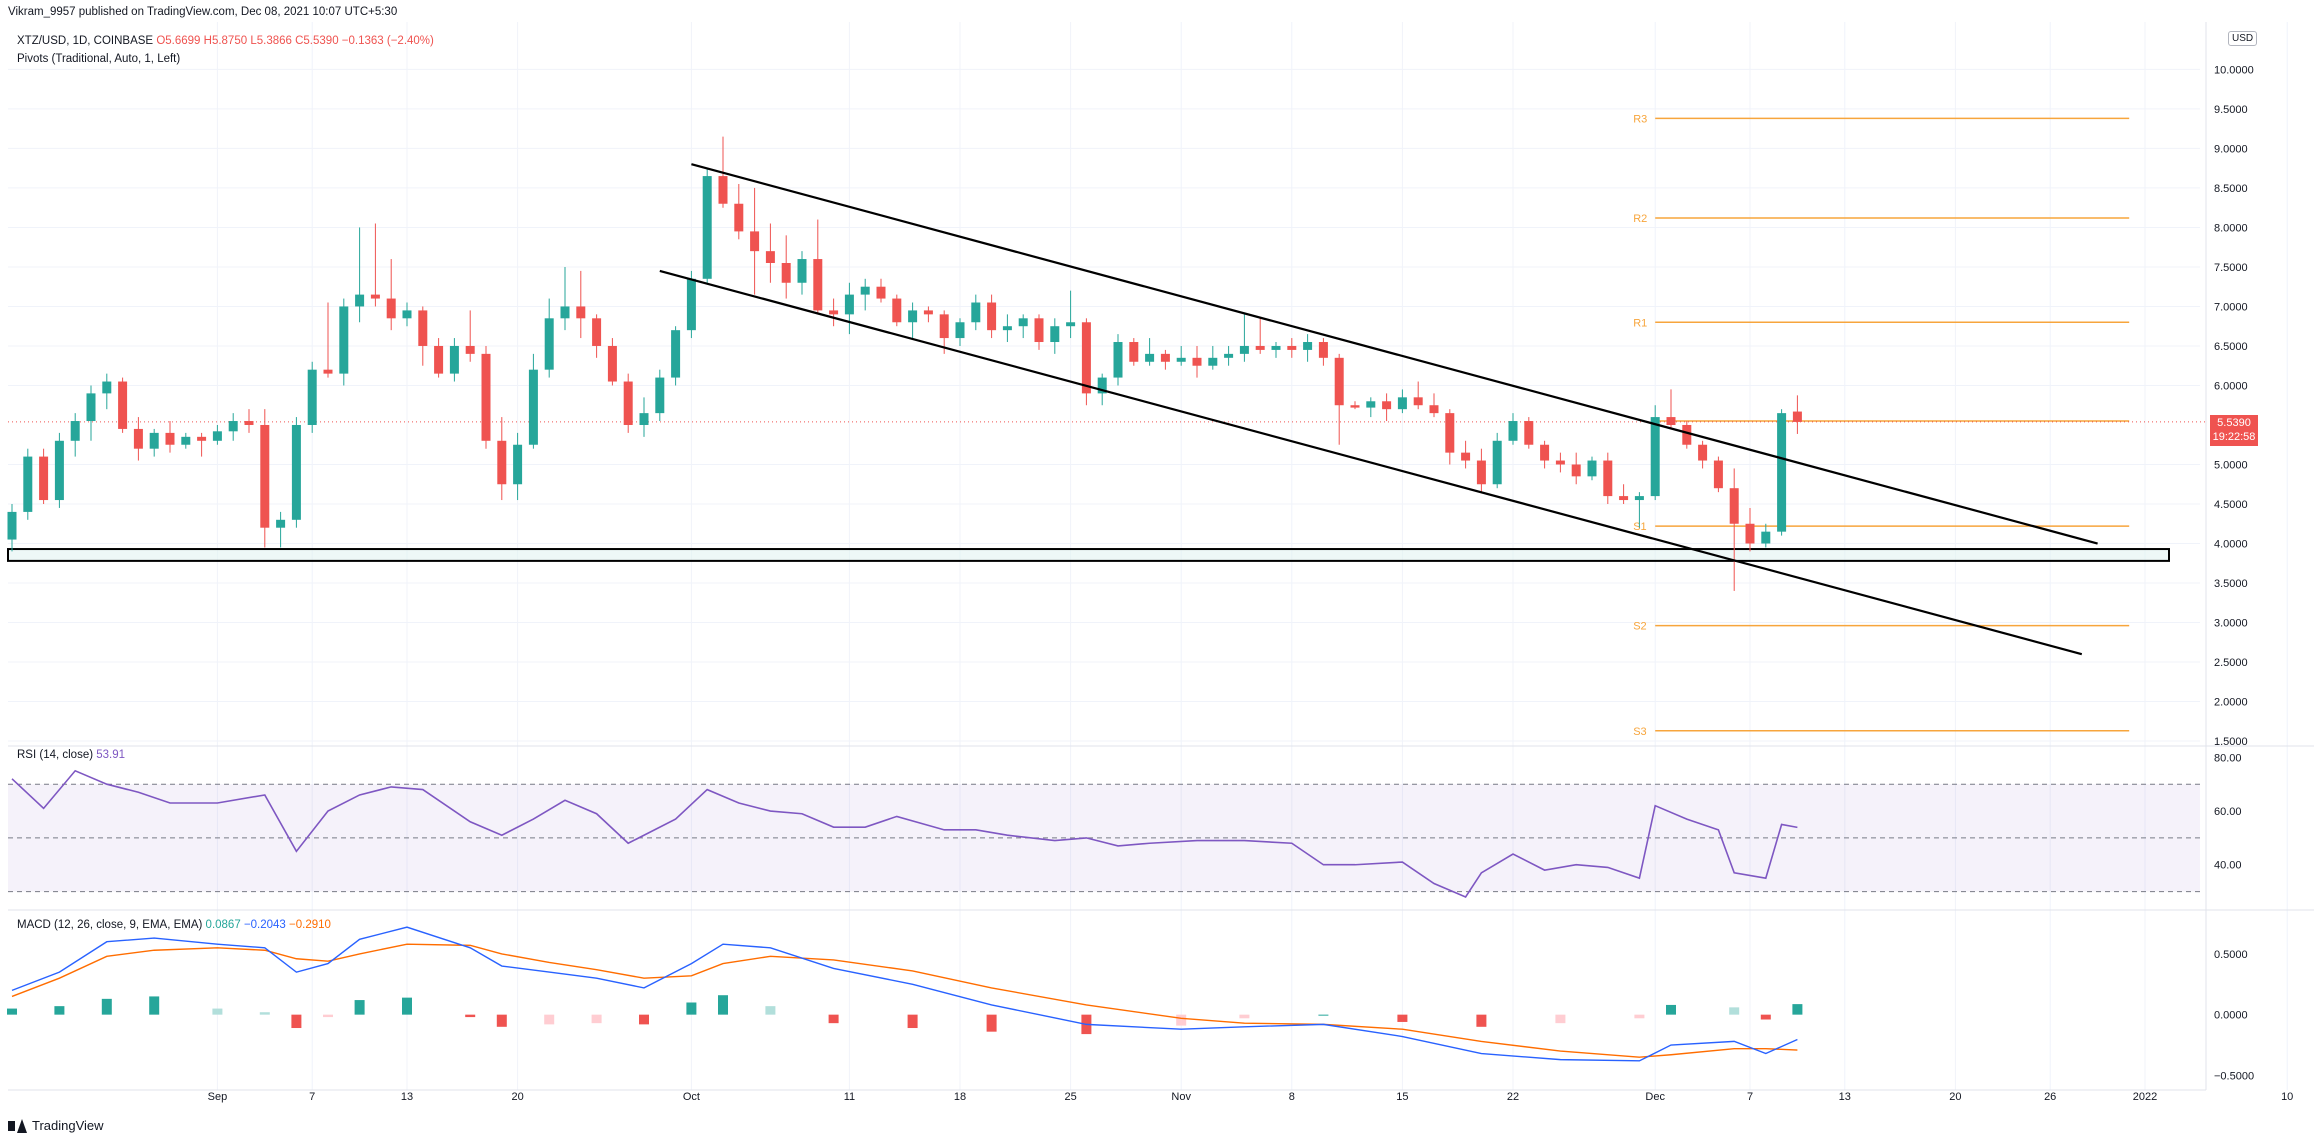 Image resolution: width=2314 pixels, height=1147 pixels. What do you see at coordinates (1104, 838) in the screenshot?
I see `rsi-band-fill` at bounding box center [1104, 838].